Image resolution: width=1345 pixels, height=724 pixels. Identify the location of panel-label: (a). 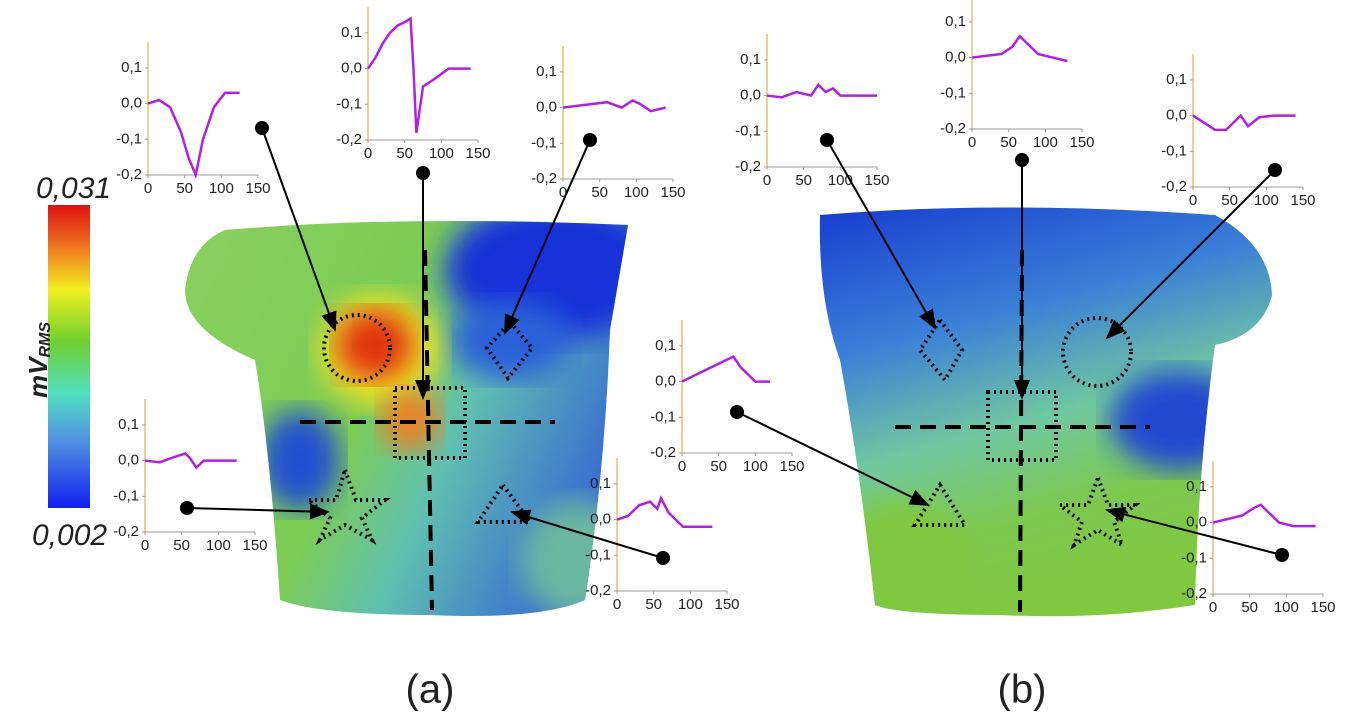
(430, 690).